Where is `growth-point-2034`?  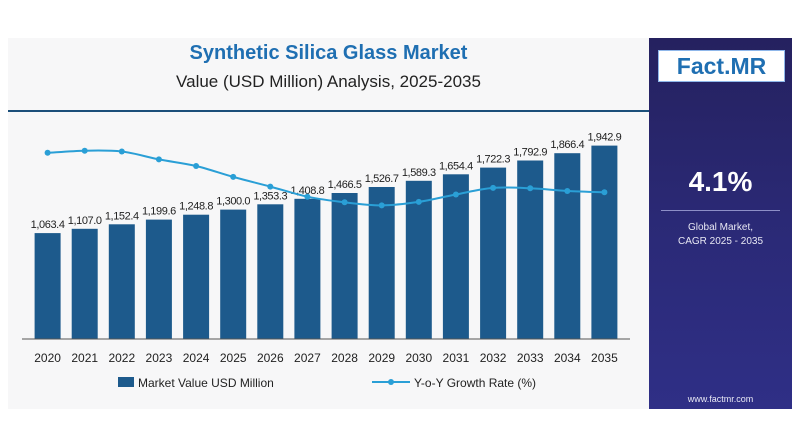 growth-point-2034 is located at coordinates (567, 191).